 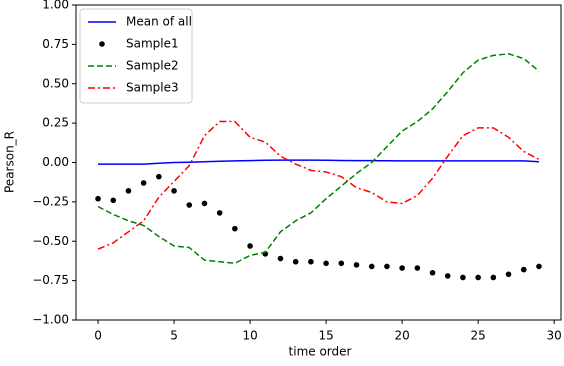 What do you see at coordinates (136, 56) in the screenshot?
I see `legend-box` at bounding box center [136, 56].